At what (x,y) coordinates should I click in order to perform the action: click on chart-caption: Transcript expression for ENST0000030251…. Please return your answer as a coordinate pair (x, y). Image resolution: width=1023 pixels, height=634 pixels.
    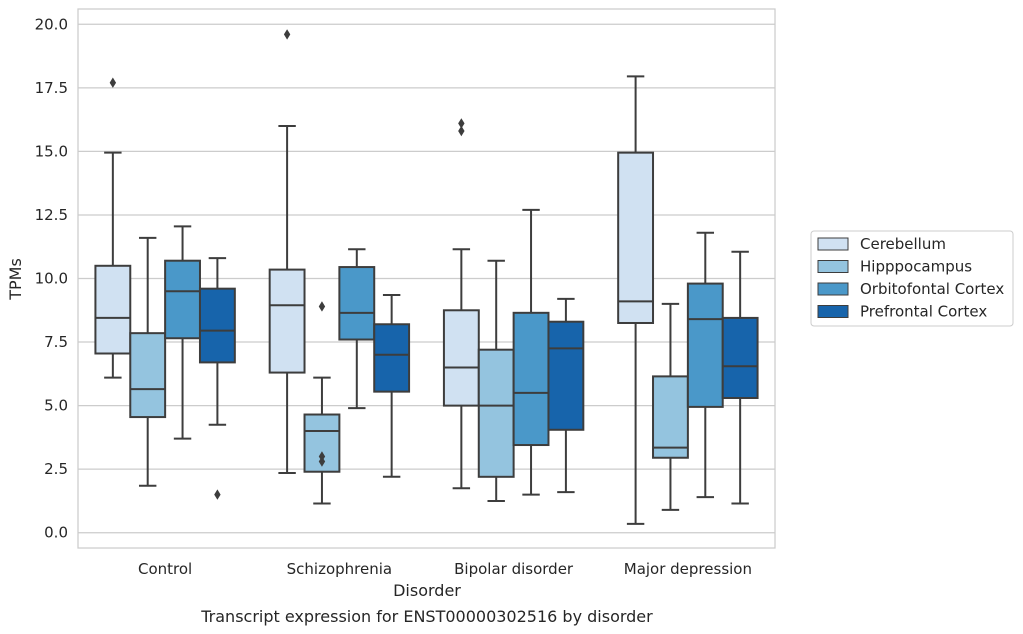
    Looking at the image, I should click on (426, 616).